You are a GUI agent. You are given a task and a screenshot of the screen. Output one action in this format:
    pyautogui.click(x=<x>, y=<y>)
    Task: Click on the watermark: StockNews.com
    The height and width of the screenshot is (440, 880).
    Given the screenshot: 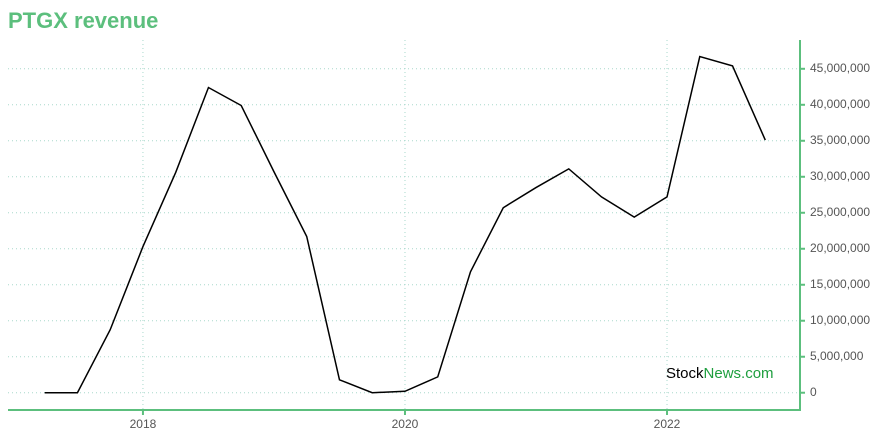 What is the action you would take?
    pyautogui.click(x=720, y=373)
    